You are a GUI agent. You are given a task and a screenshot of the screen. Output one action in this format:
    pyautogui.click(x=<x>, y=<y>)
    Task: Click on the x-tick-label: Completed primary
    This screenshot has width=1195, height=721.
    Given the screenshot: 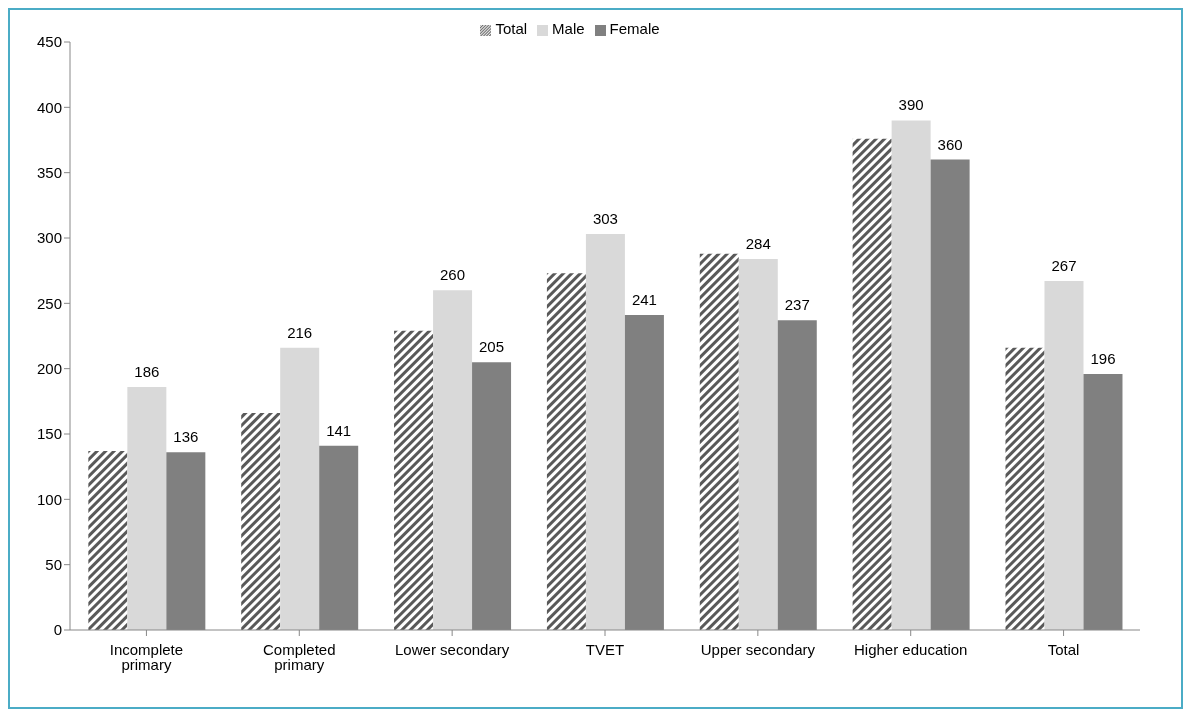 What is the action you would take?
    pyautogui.click(x=299, y=656)
    